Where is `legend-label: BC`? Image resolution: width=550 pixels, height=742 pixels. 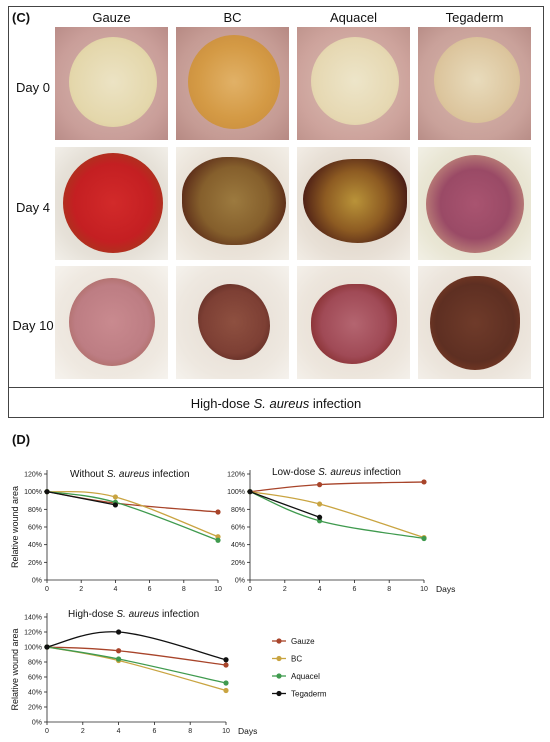
legend-label: BC is located at coordinates (296, 659).